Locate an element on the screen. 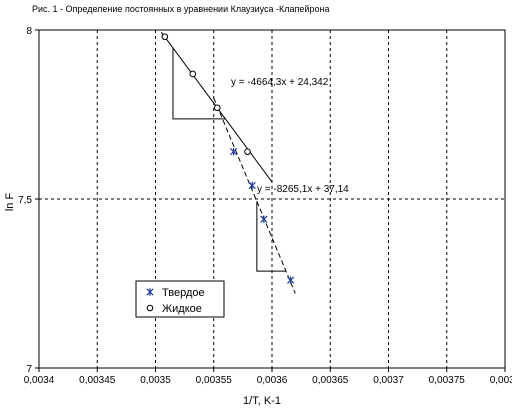  x-tick-label-1: 0,00345 is located at coordinates (97, 380).